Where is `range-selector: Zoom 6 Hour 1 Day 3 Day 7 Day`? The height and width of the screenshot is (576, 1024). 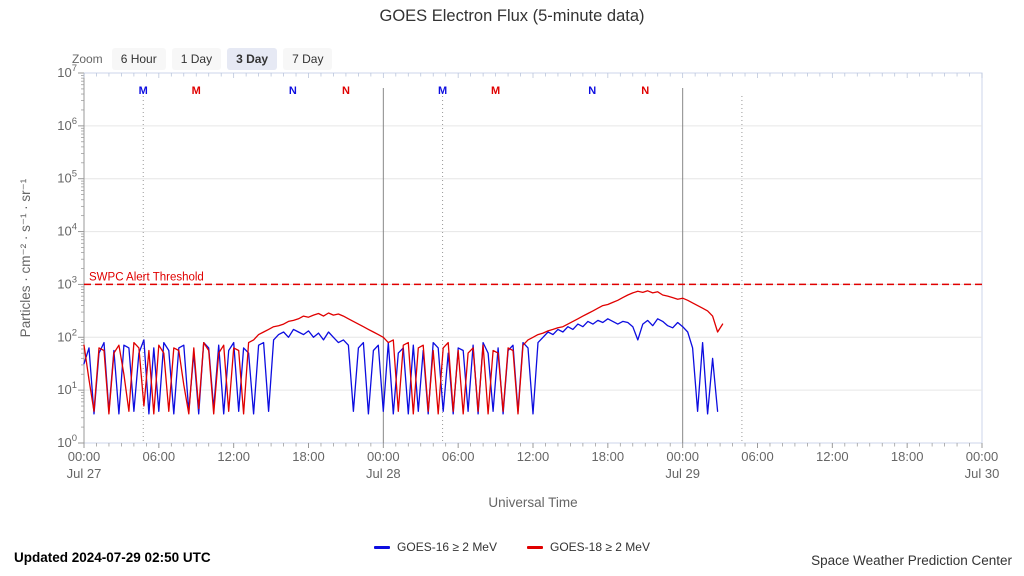 range-selector: Zoom 6 Hour 1 Day 3 Day 7 Day is located at coordinates (202, 59).